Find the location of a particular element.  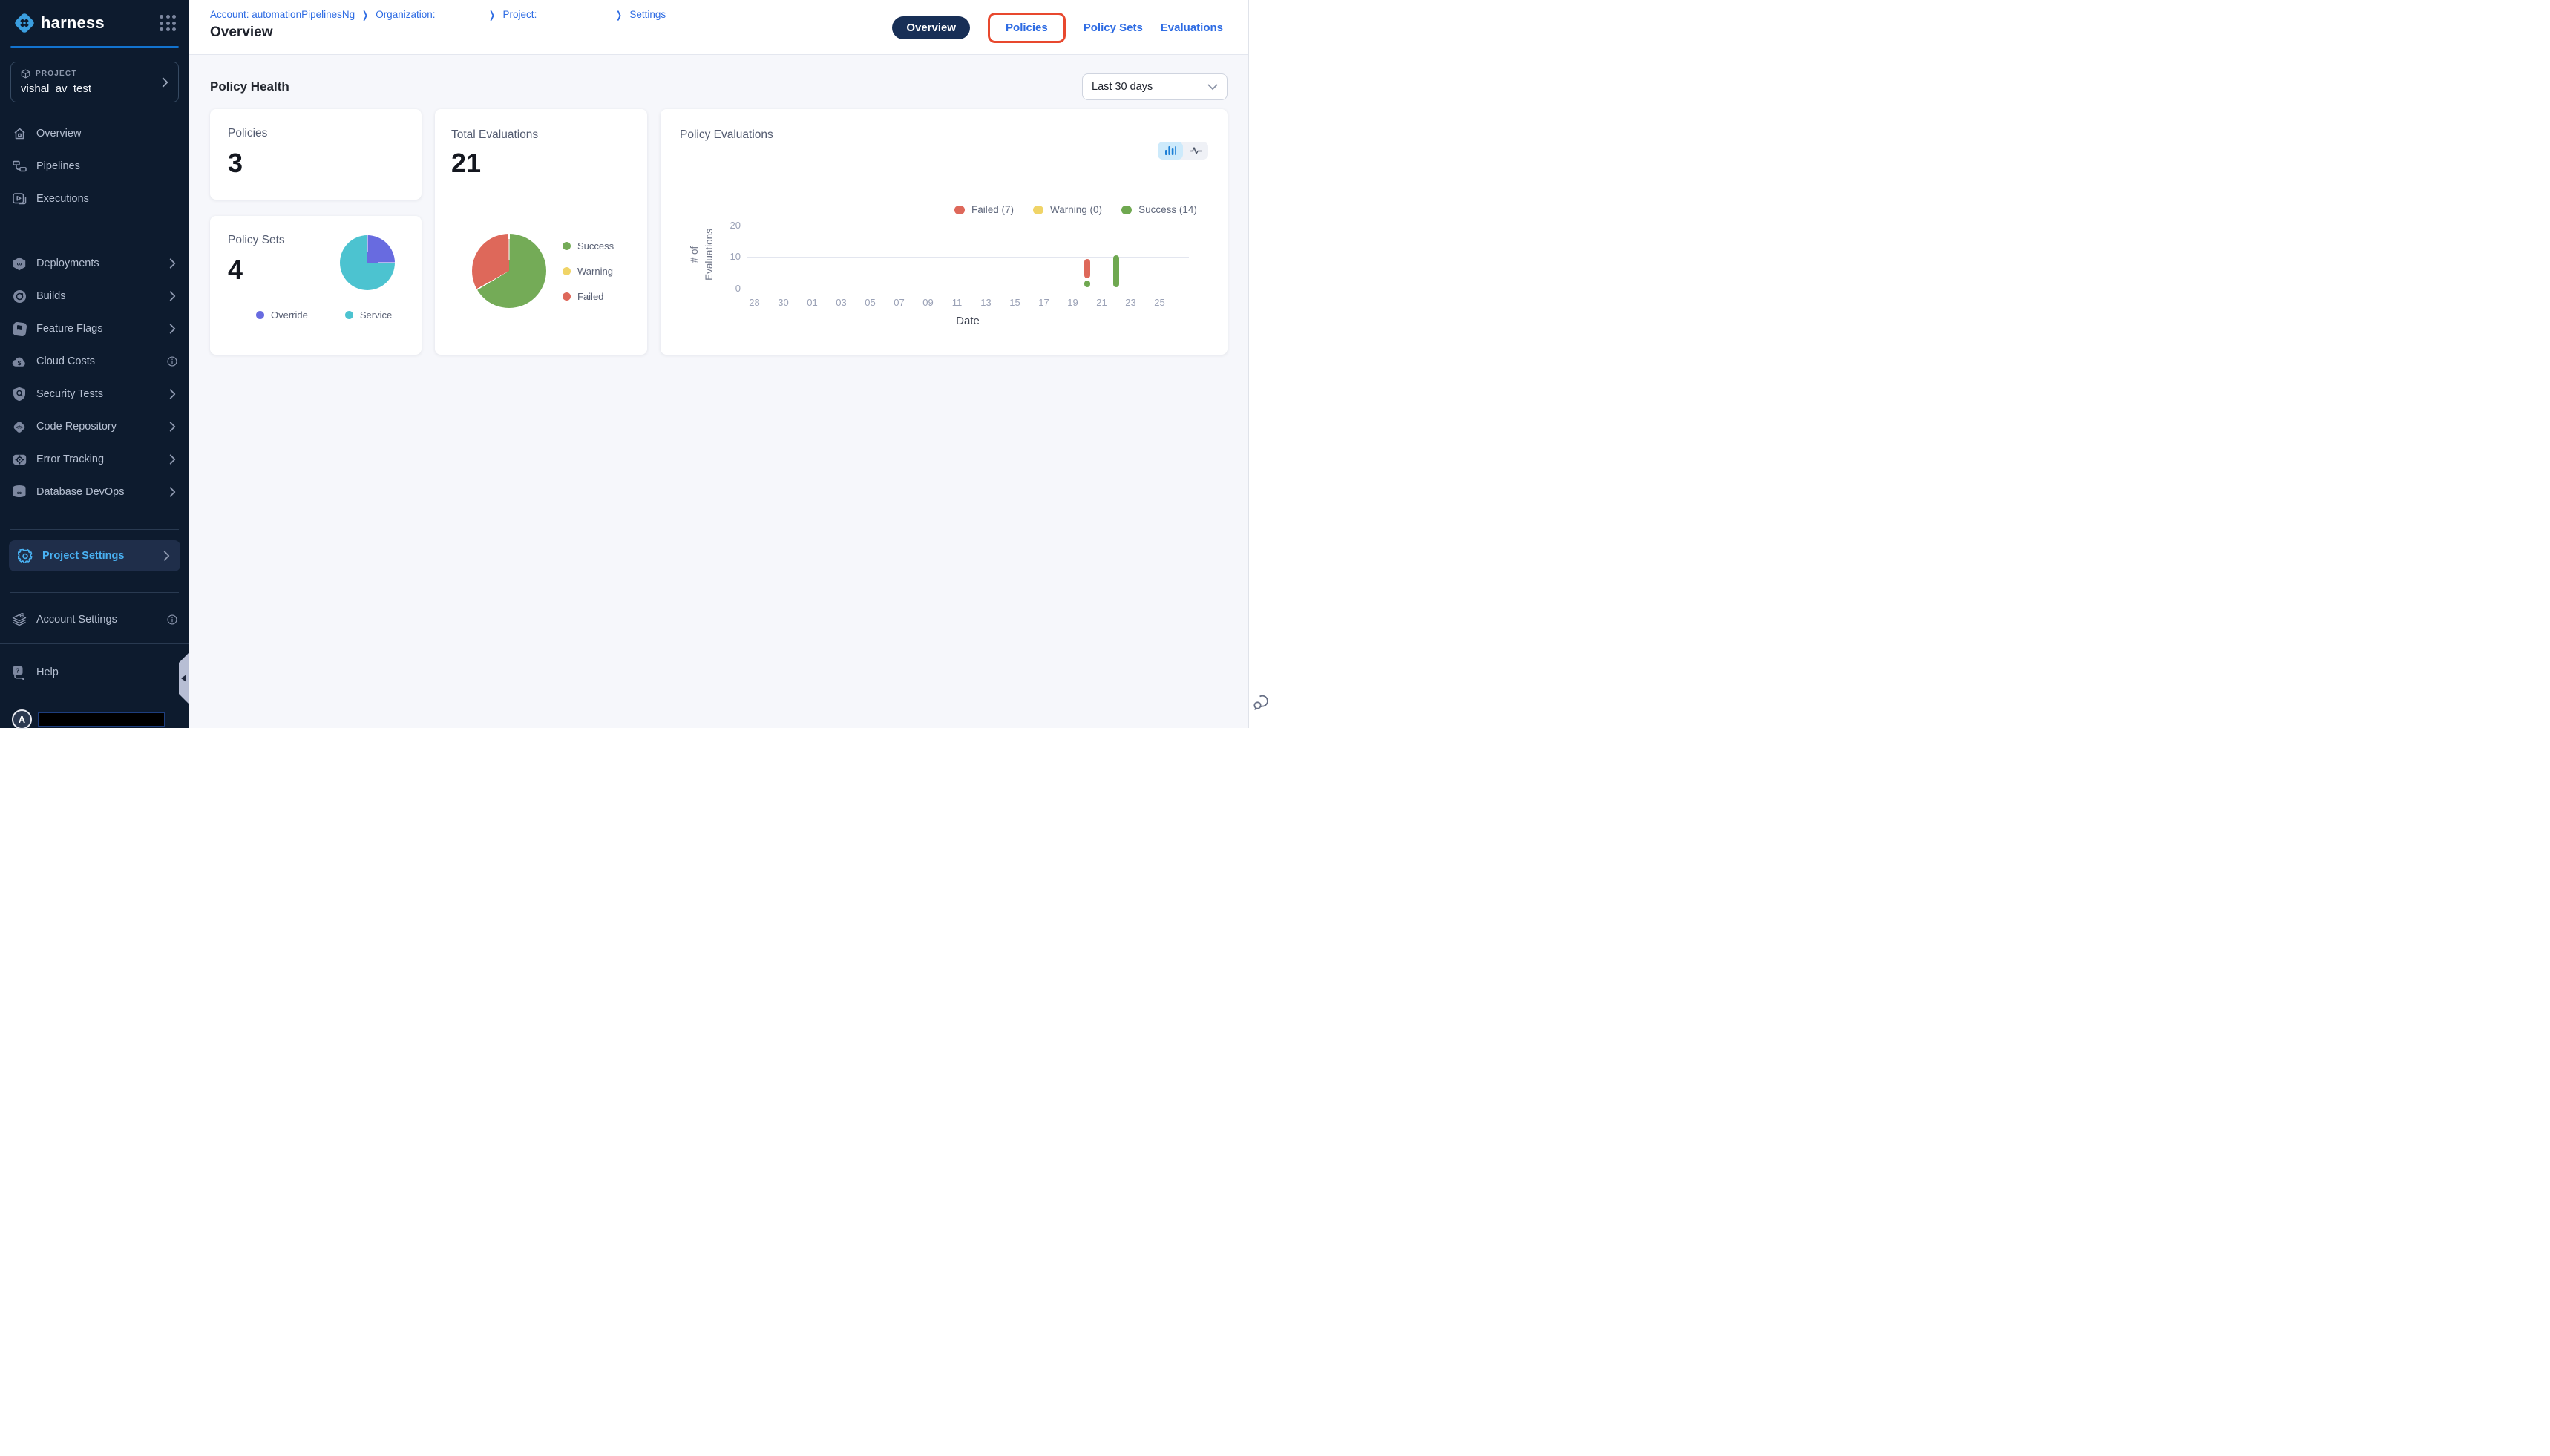

sidebar-item-database-devops: ∞ Database DevOps is located at coordinates (94, 492).